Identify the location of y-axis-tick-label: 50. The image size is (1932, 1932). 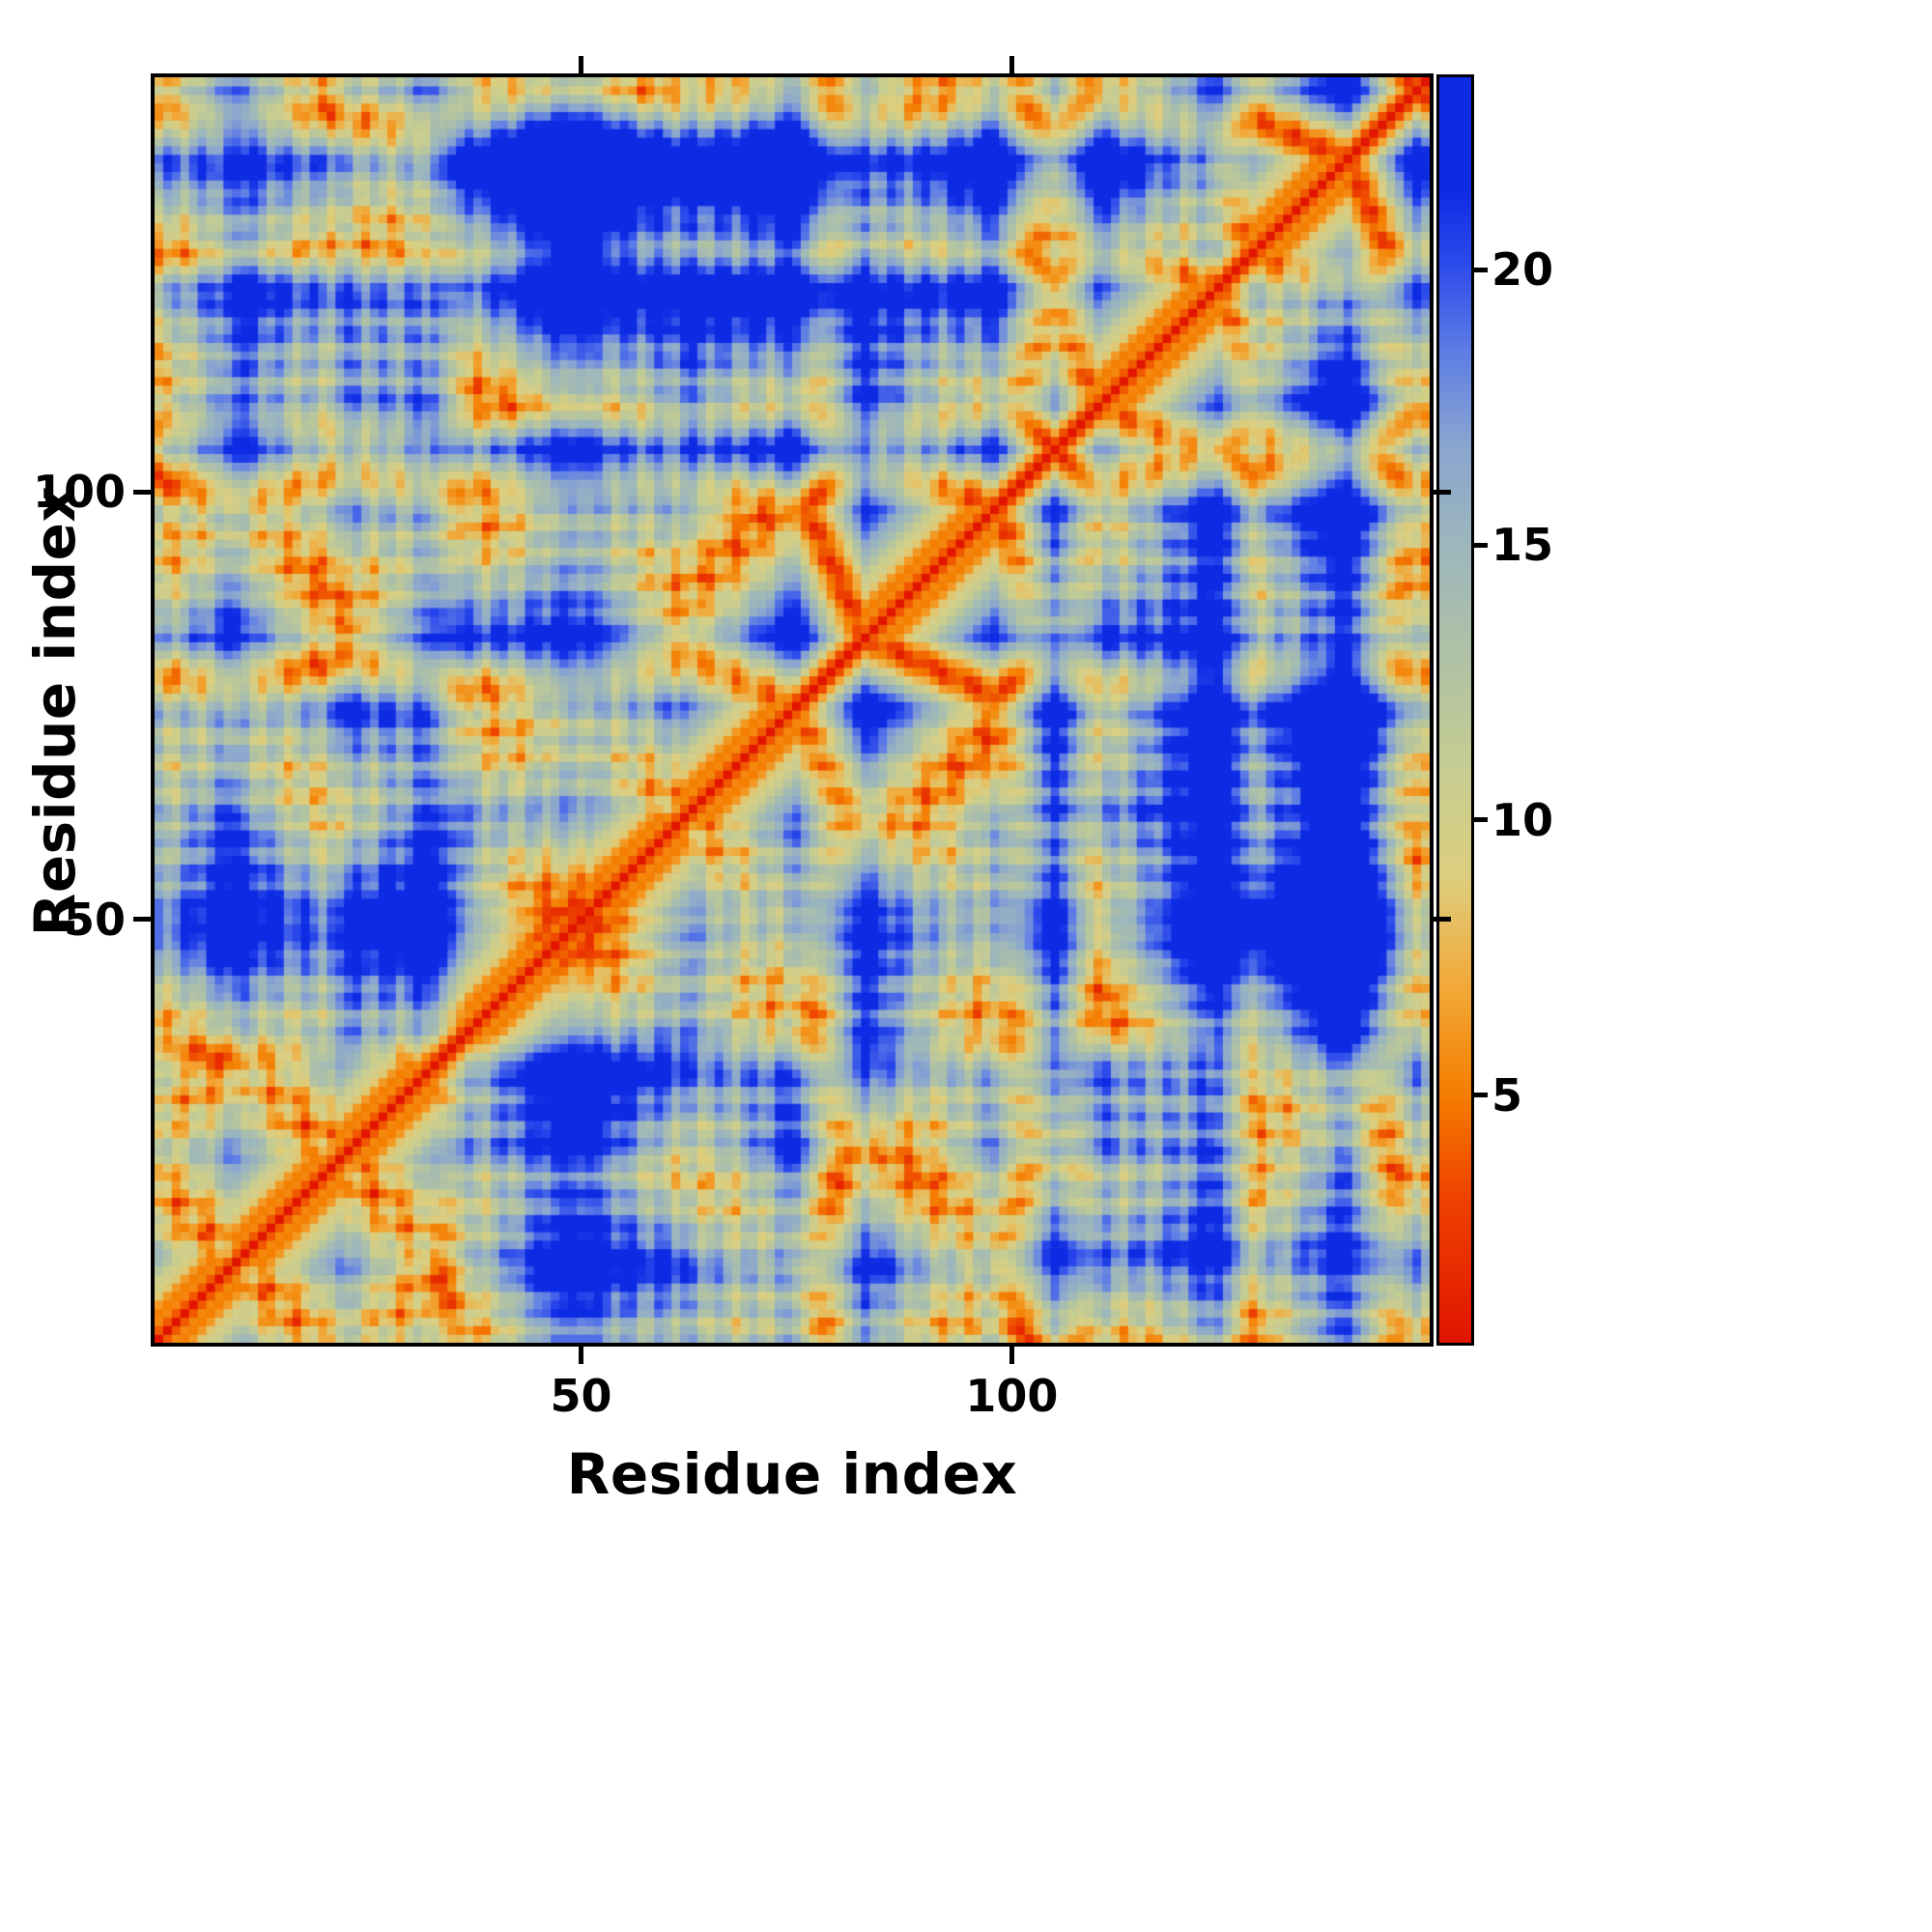
(94, 919).